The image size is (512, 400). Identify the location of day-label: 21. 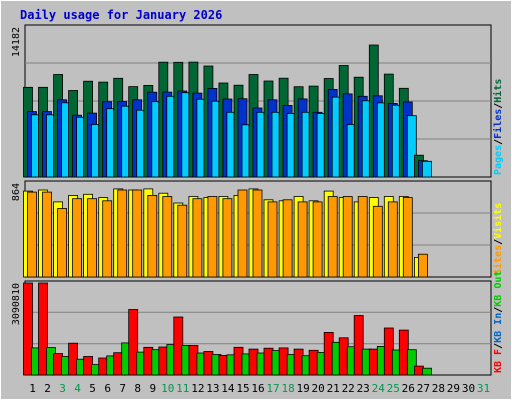
(333, 388).